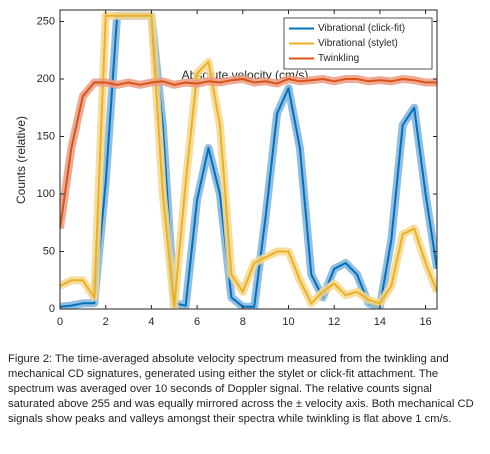  What do you see at coordinates (338, 58) in the screenshot?
I see `legend-label: Twinkling` at bounding box center [338, 58].